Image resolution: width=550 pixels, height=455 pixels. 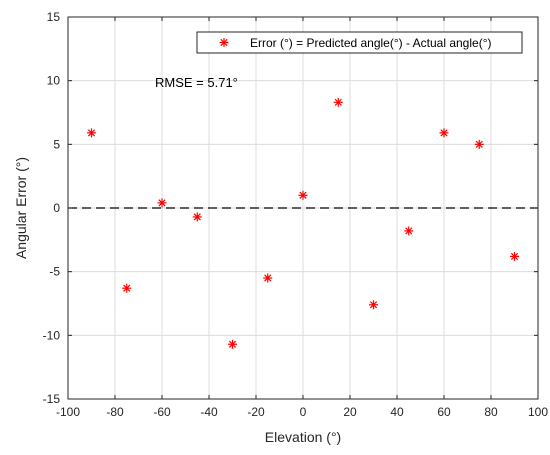 I want to click on x-tick-label: 100, so click(x=538, y=412).